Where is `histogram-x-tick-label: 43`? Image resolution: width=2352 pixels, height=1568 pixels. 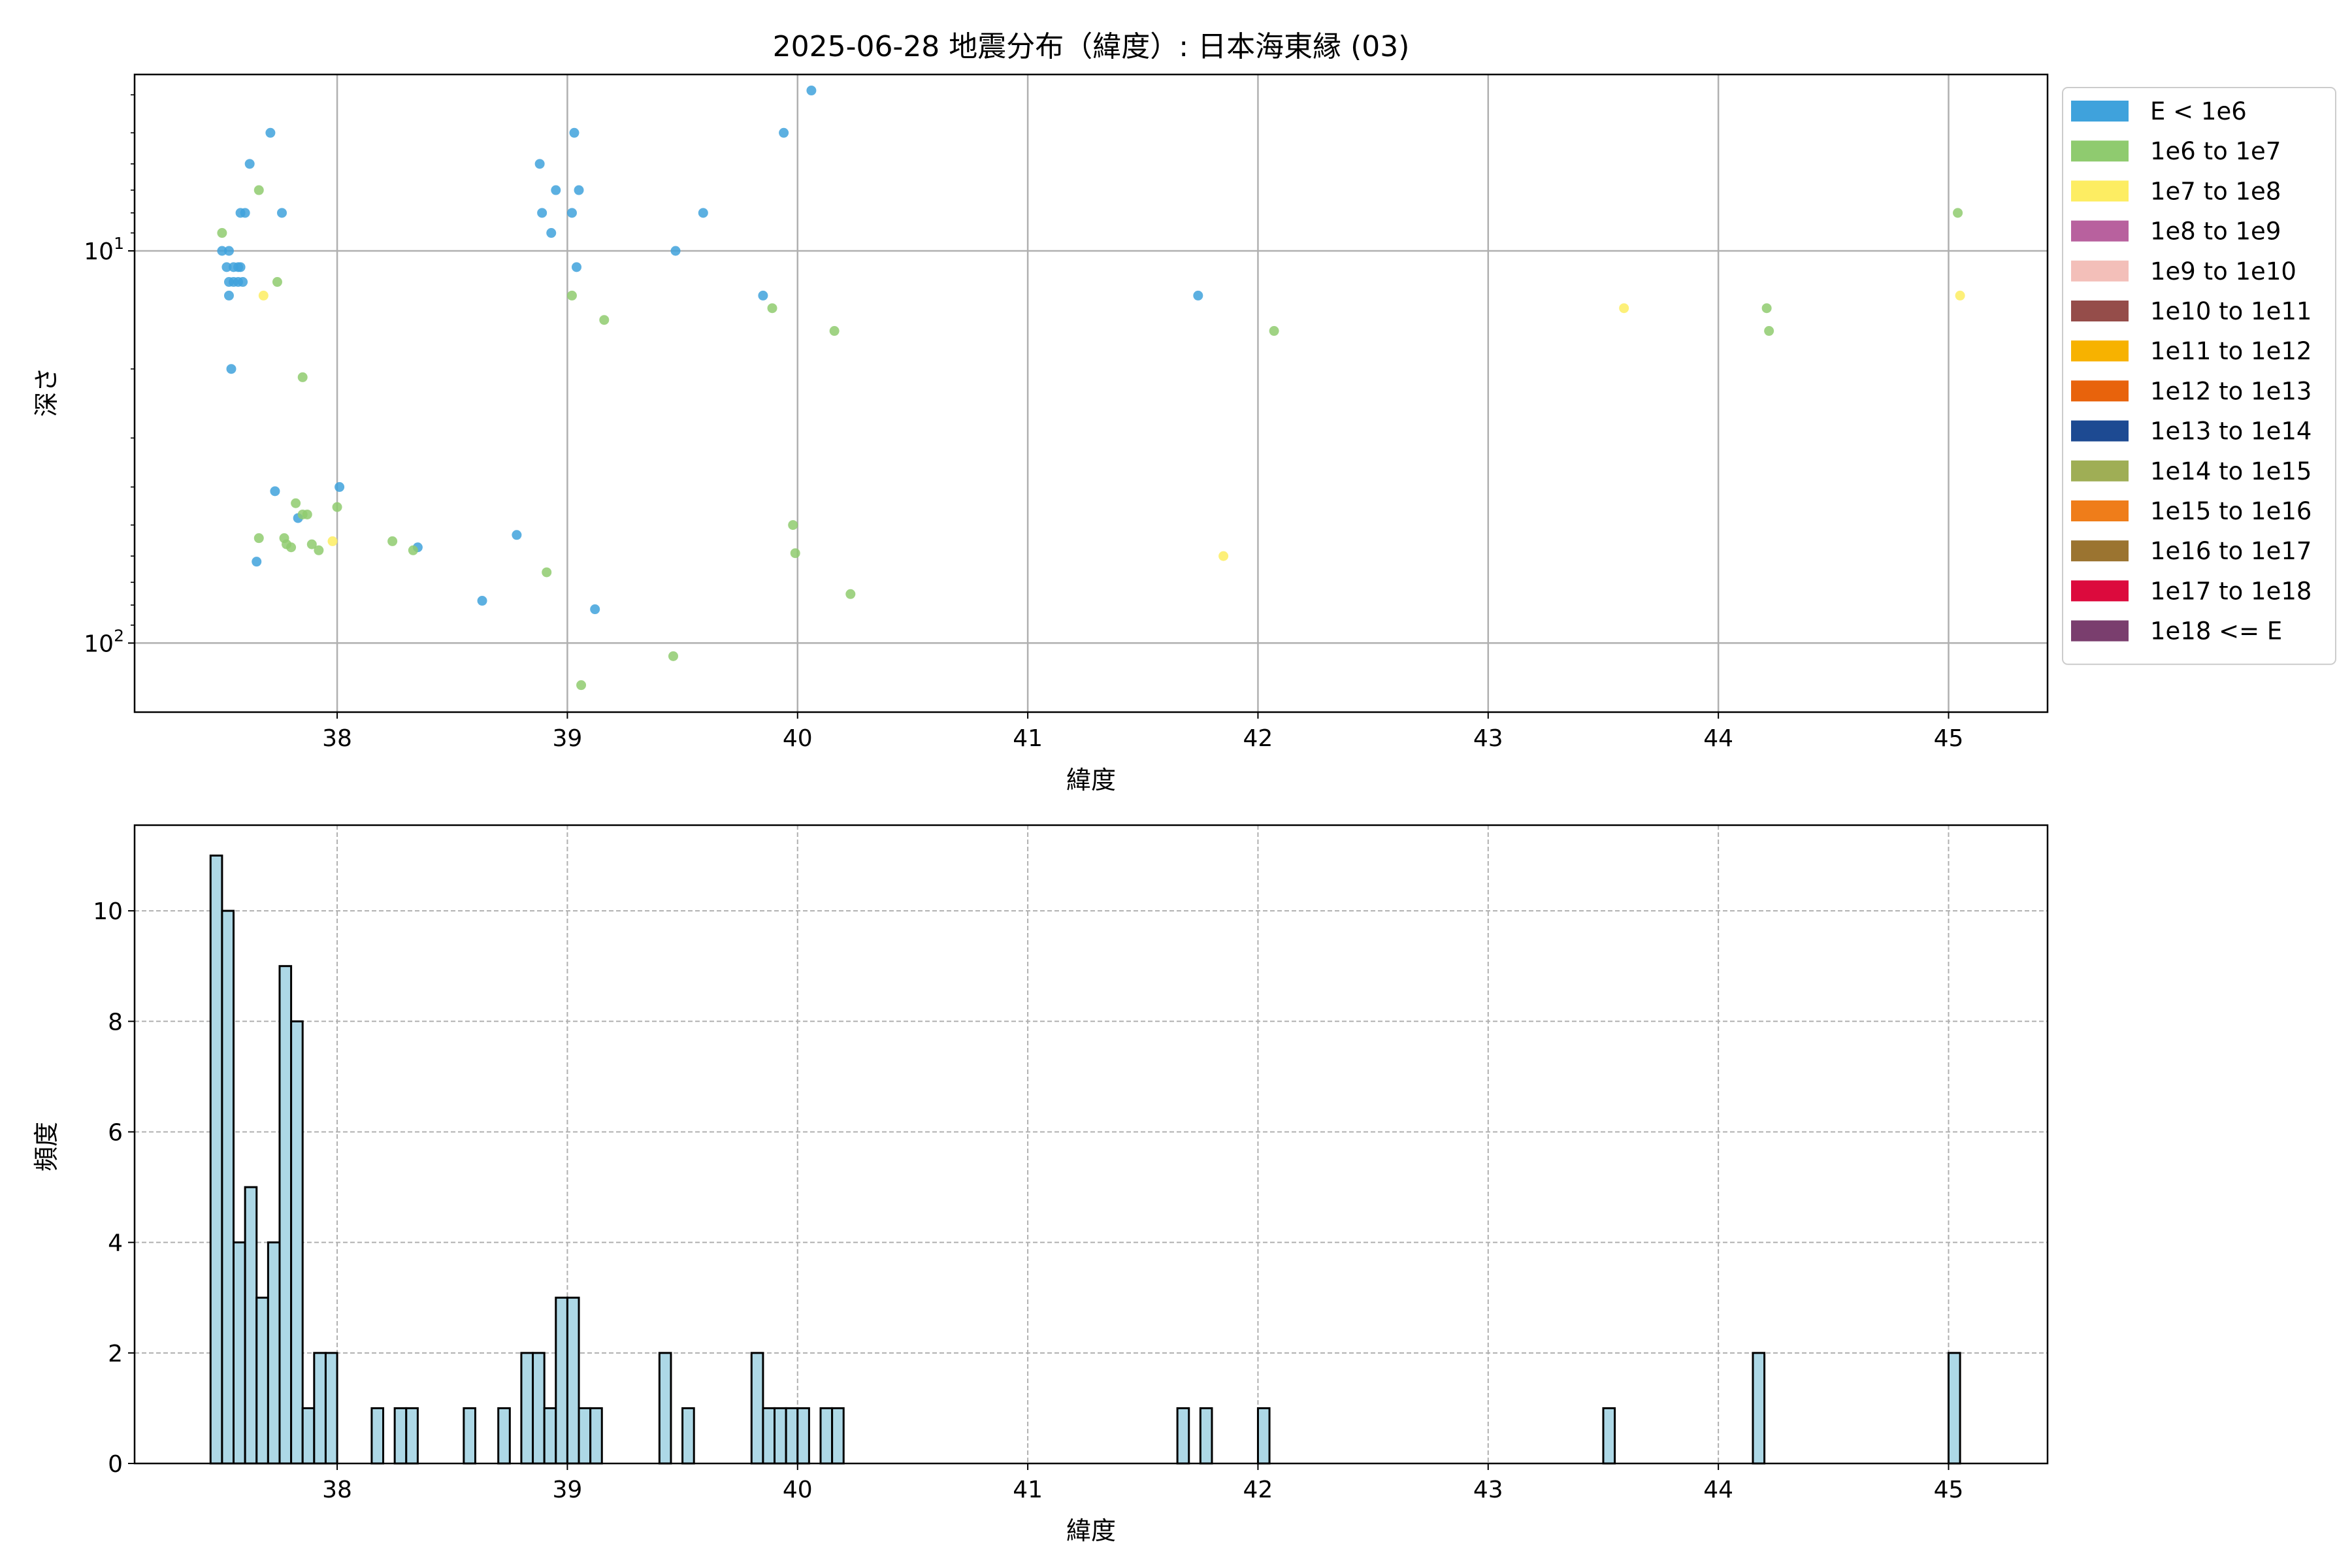
histogram-x-tick-label: 43 is located at coordinates (1488, 1490).